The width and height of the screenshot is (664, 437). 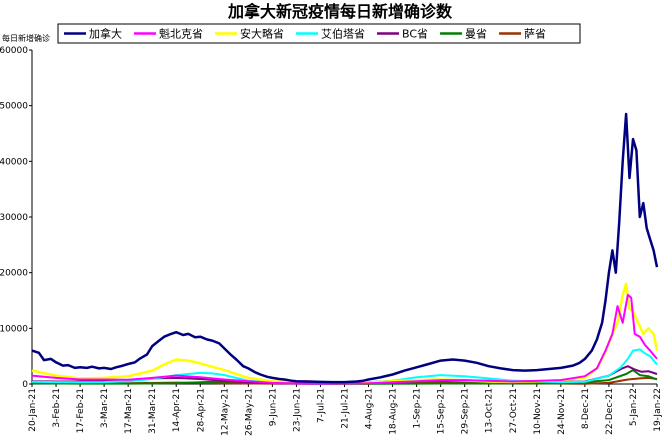 What do you see at coordinates (343, 34) in the screenshot?
I see `legend-label-3: 艾伯塔省` at bounding box center [343, 34].